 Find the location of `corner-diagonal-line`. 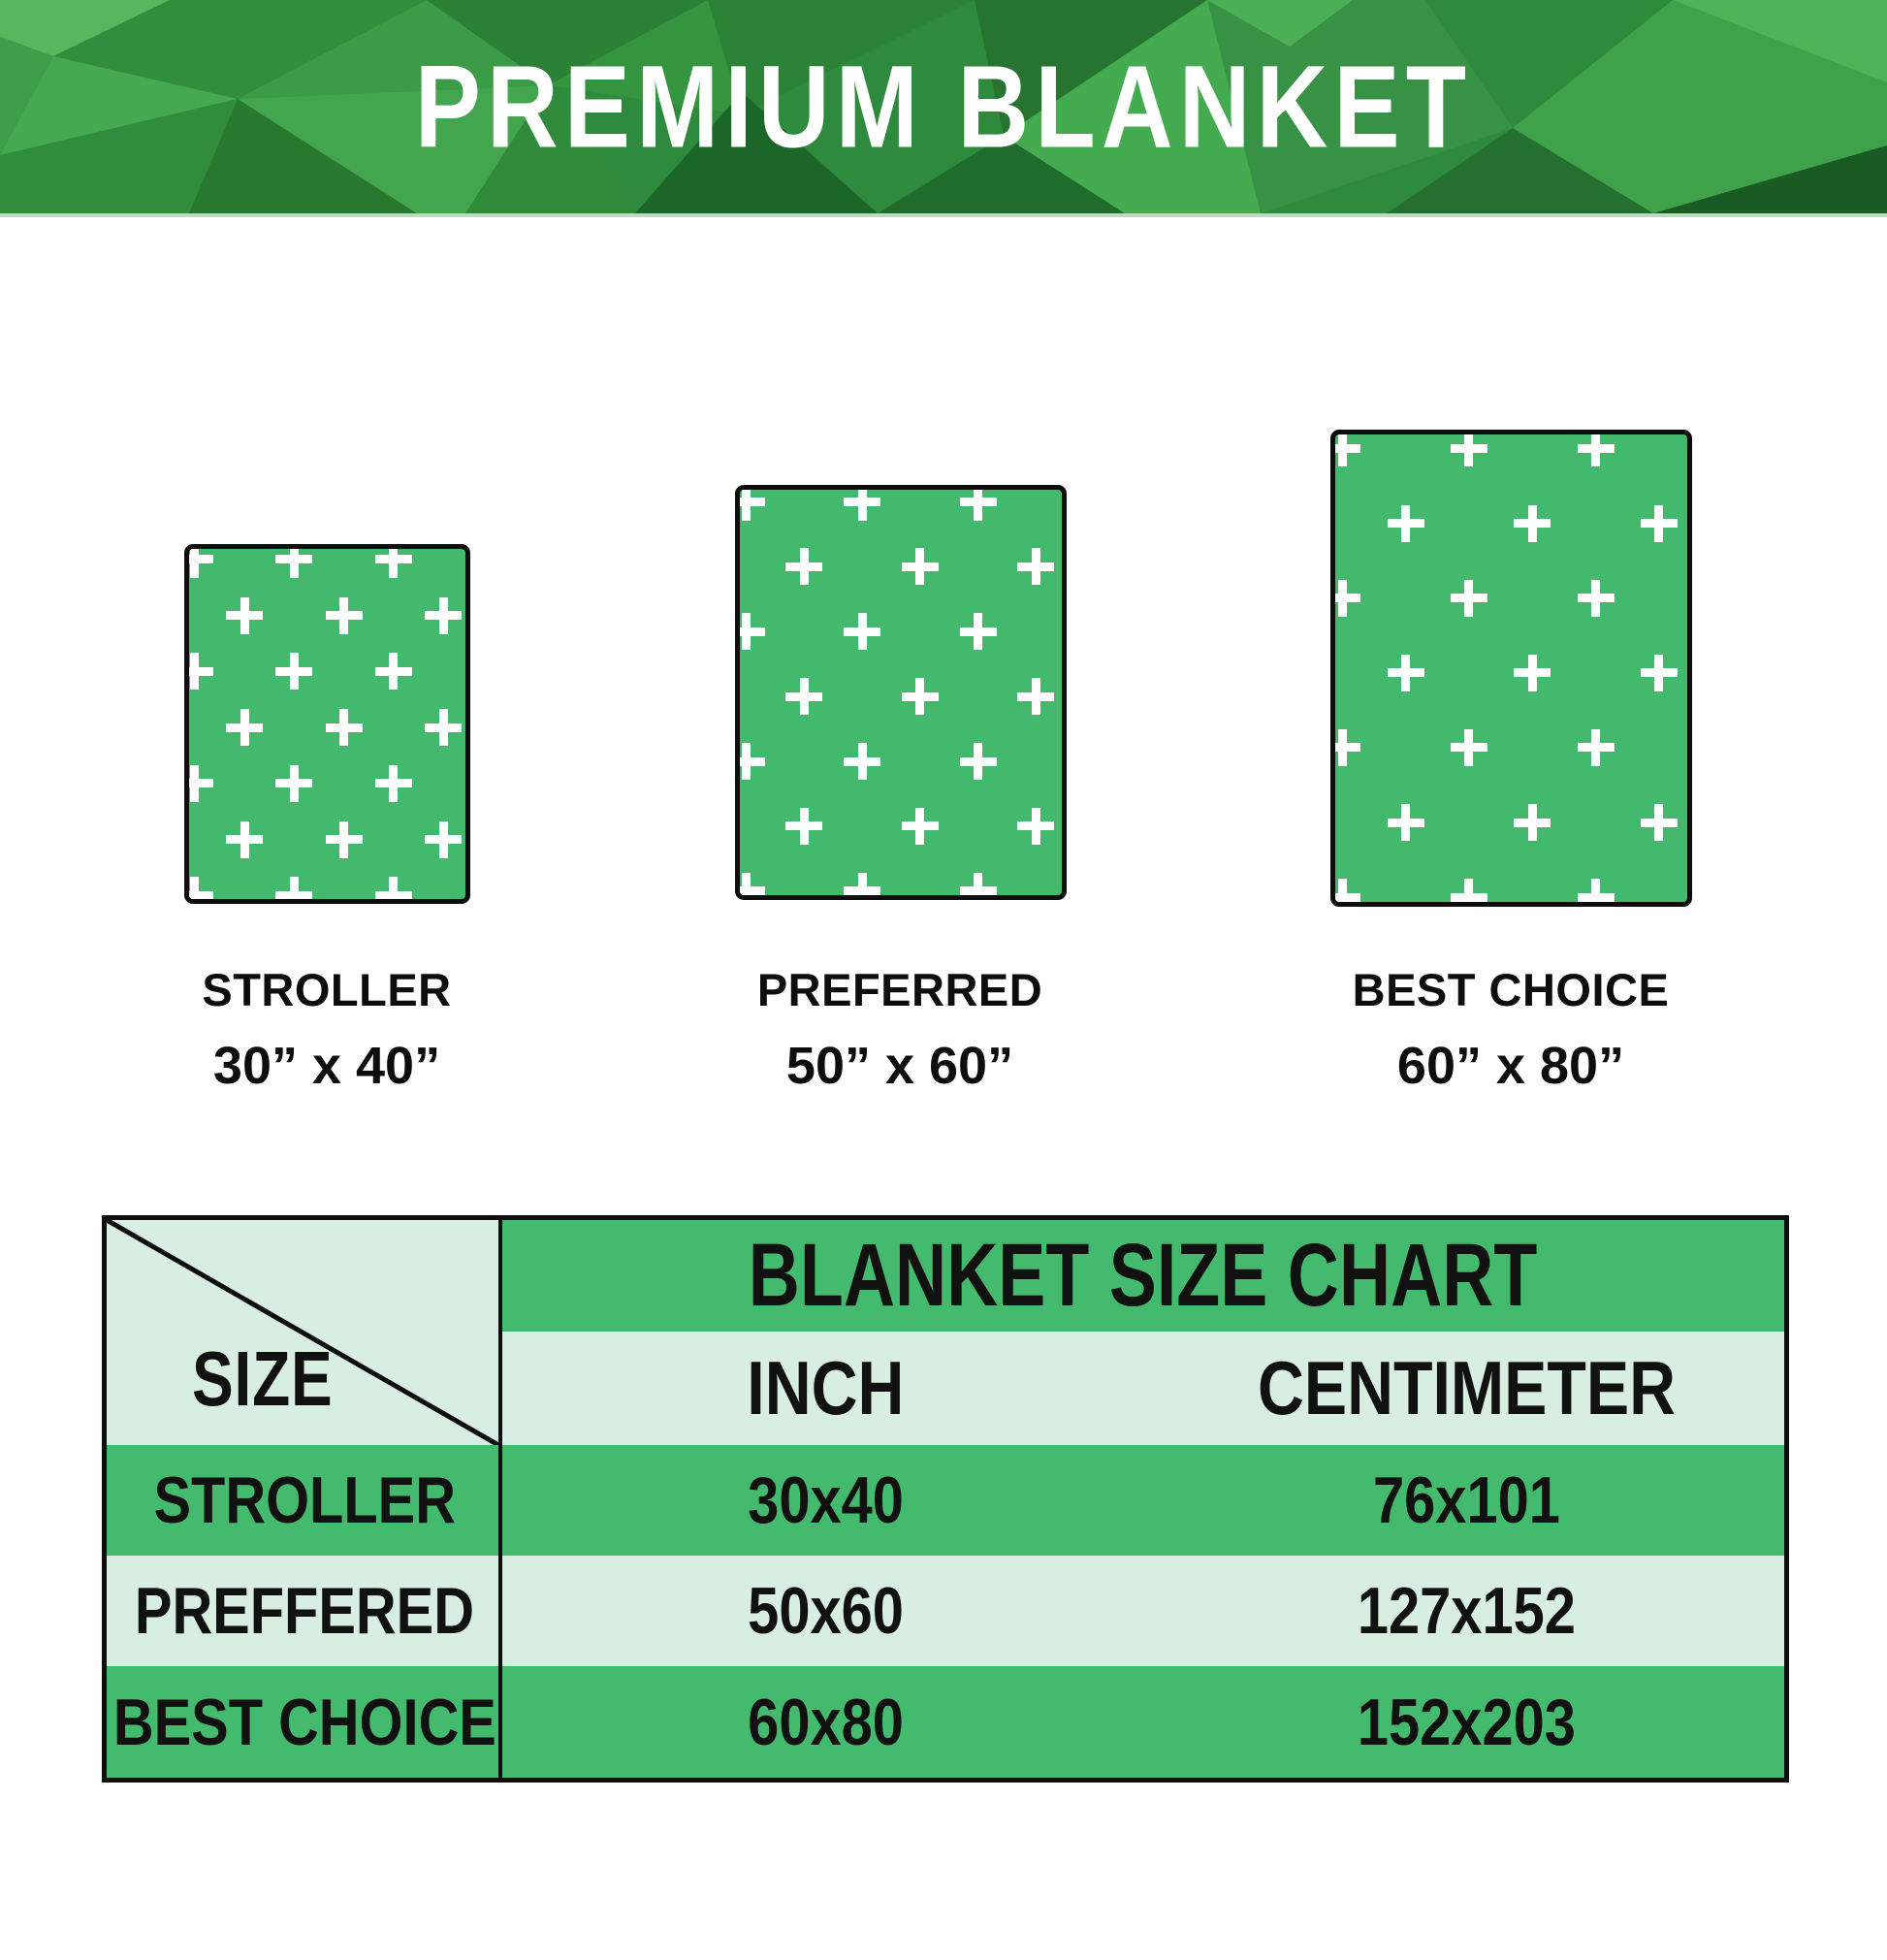

corner-diagonal-line is located at coordinates (302, 1332).